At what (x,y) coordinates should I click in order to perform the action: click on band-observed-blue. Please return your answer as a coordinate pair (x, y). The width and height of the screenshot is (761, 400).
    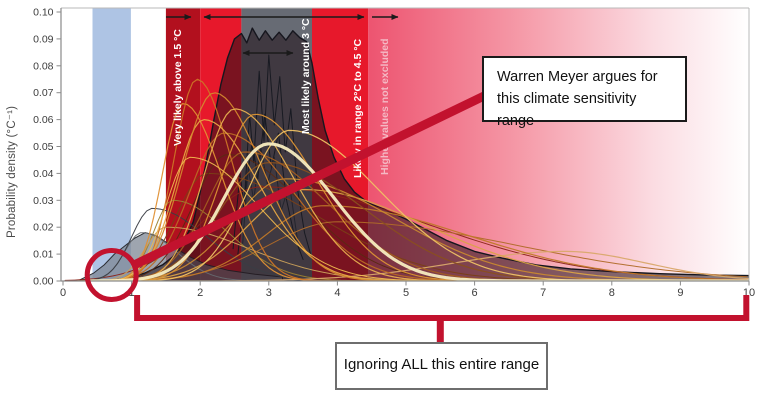
    Looking at the image, I should click on (111, 144).